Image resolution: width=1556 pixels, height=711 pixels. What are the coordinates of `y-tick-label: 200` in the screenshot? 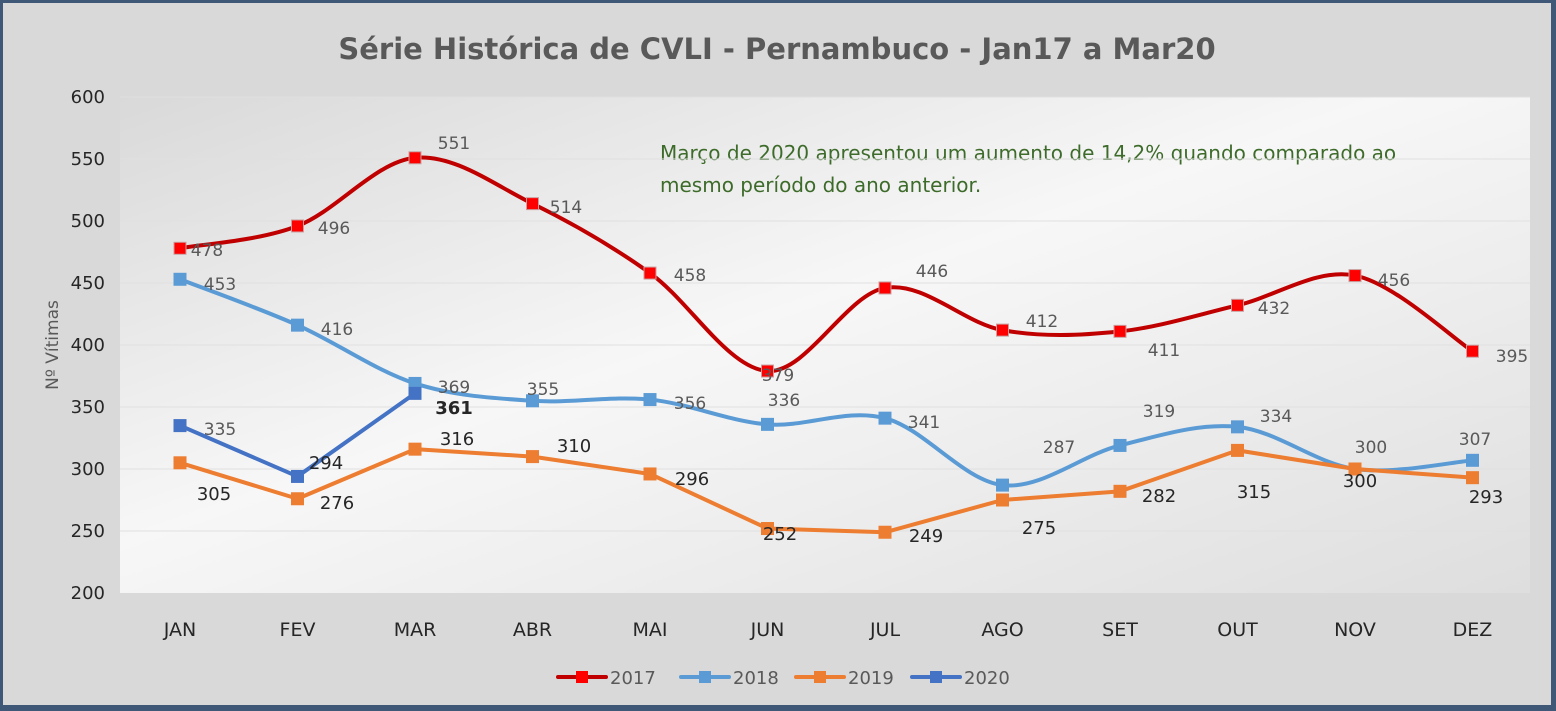 It's located at (88, 593).